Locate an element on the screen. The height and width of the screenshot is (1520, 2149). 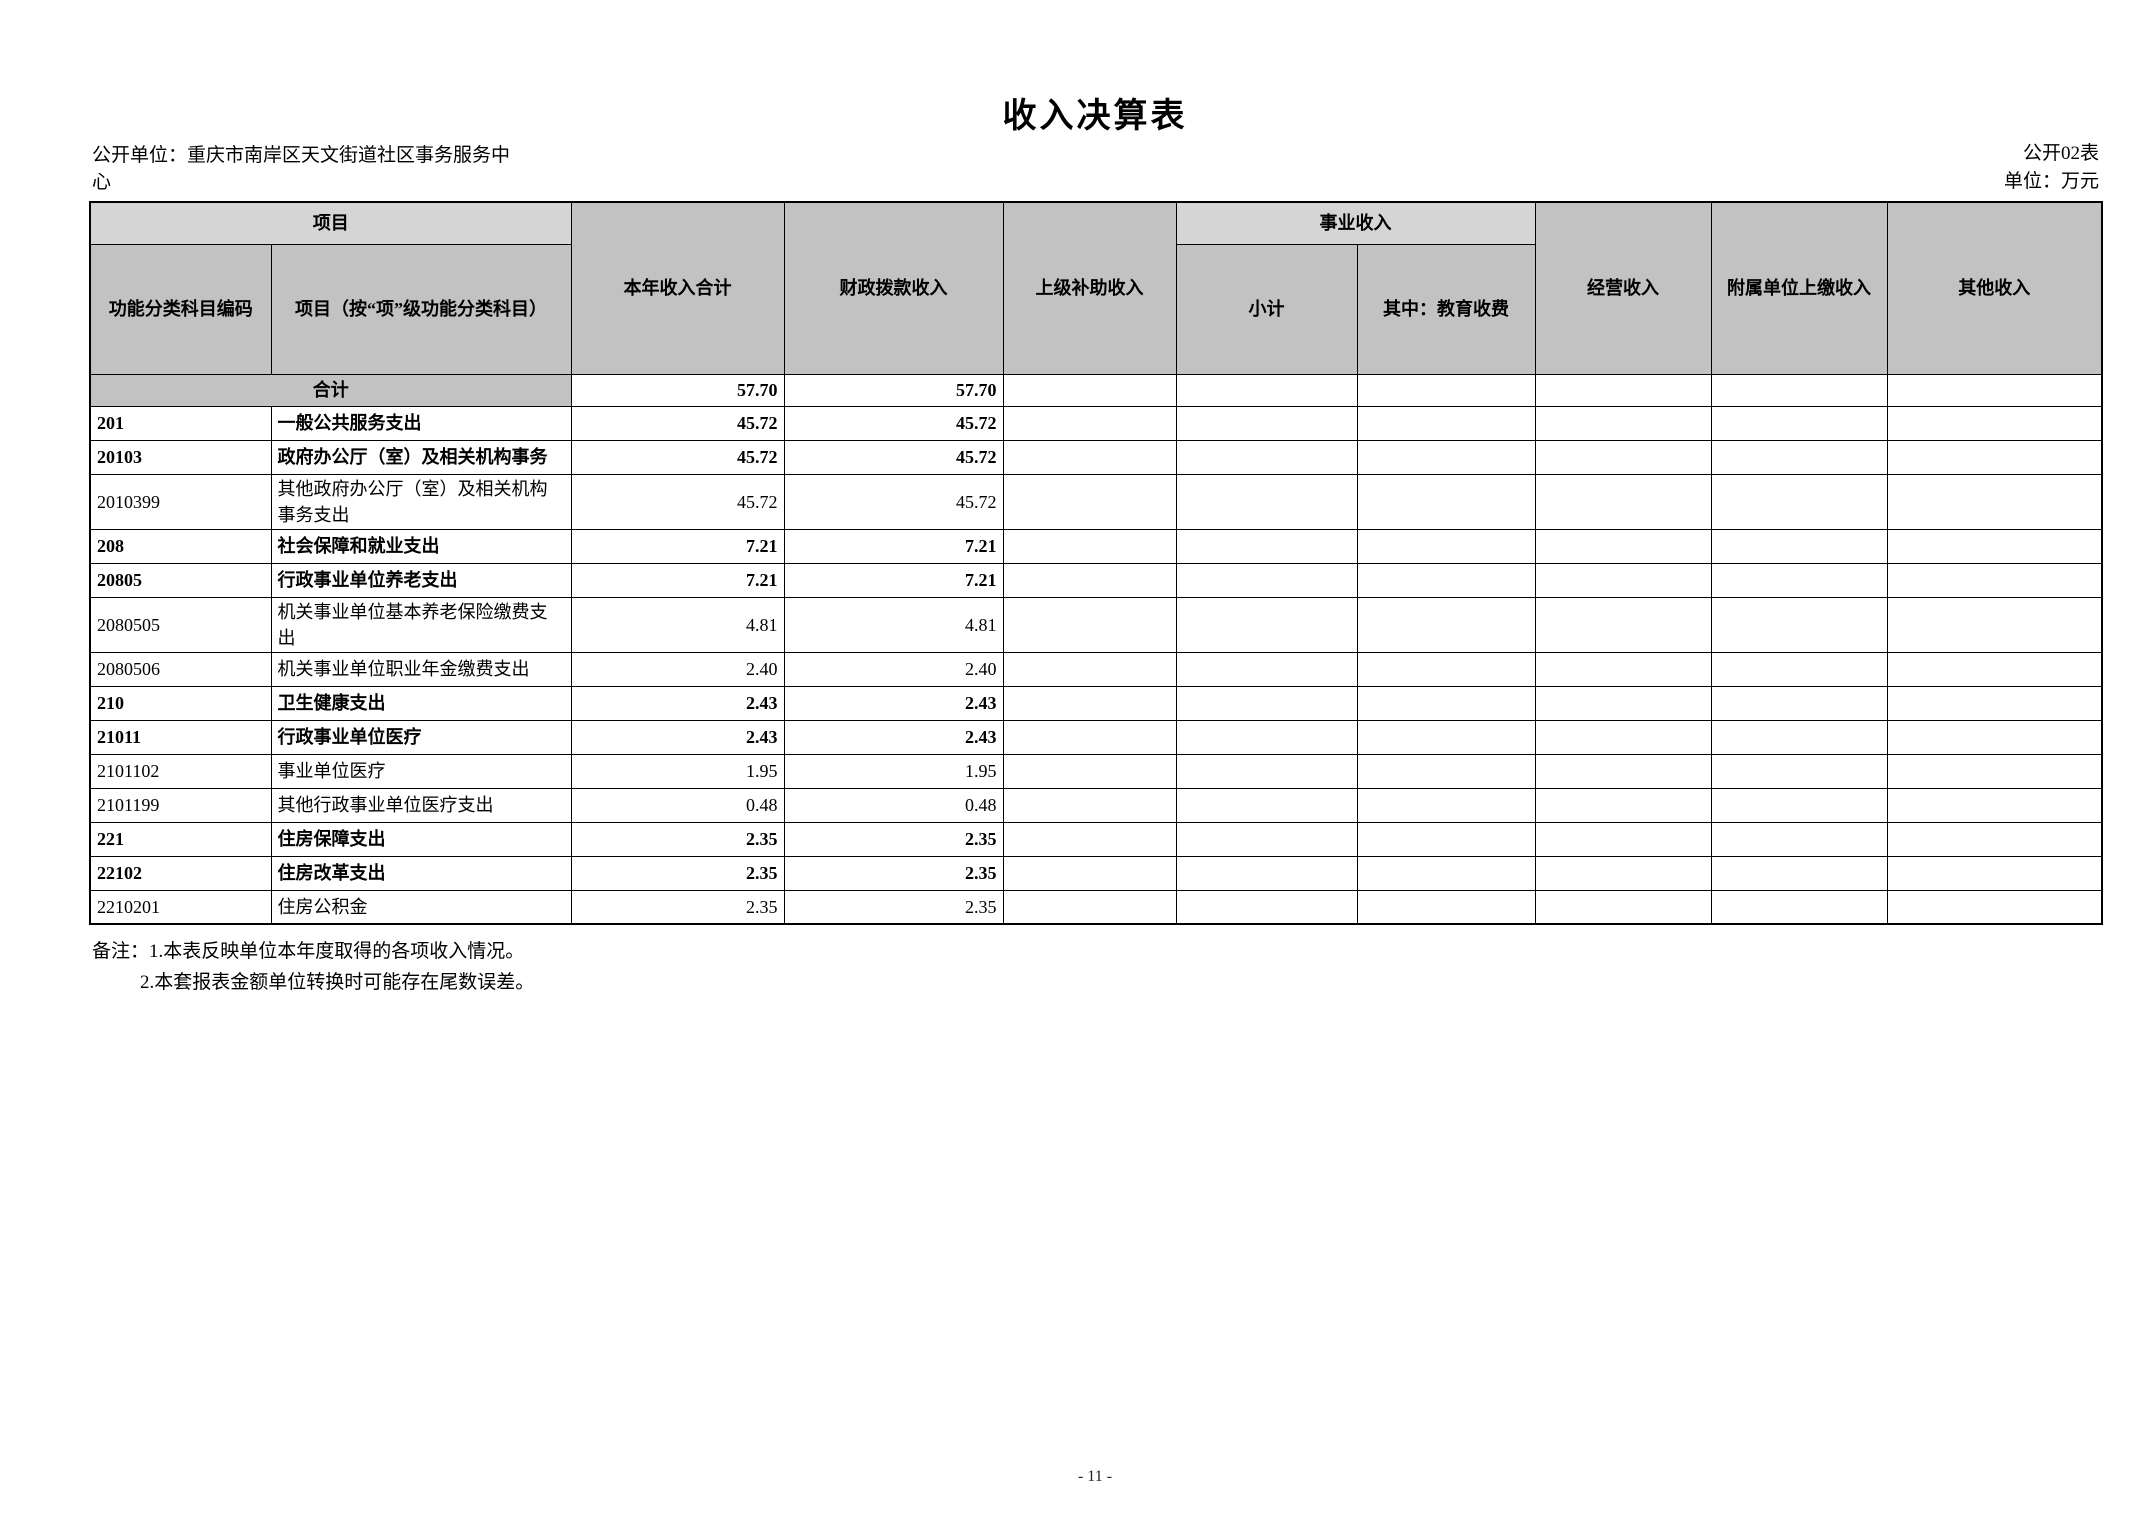
header-col-total: 本年收入合计 is located at coordinates (677, 288).